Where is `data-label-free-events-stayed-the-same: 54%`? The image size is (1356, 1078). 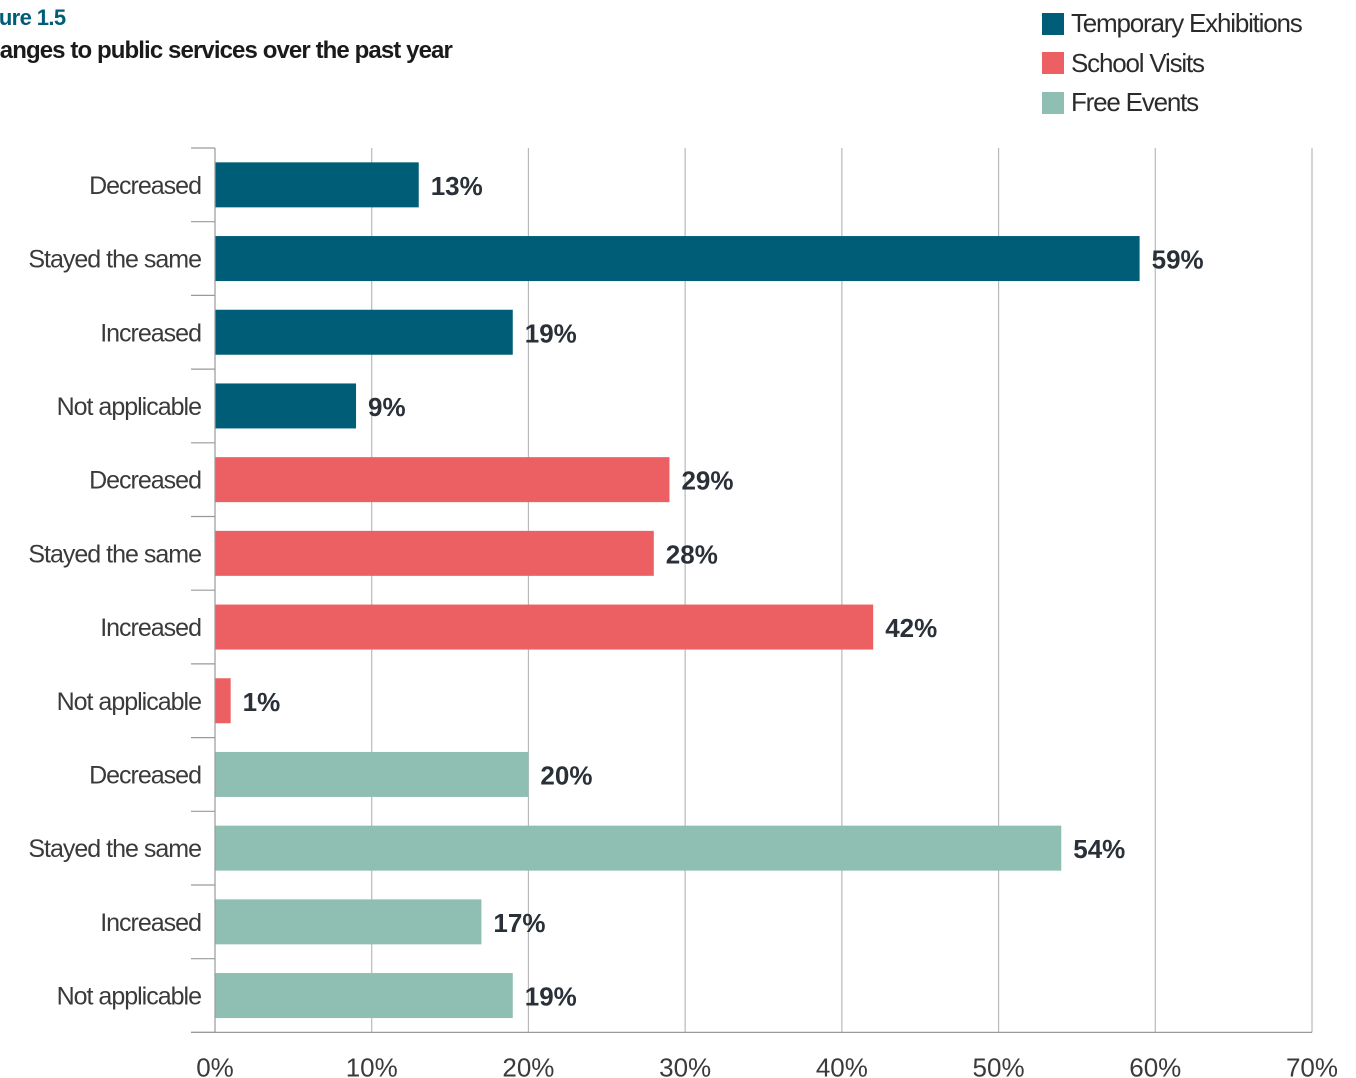 data-label-free-events-stayed-the-same: 54% is located at coordinates (1099, 849).